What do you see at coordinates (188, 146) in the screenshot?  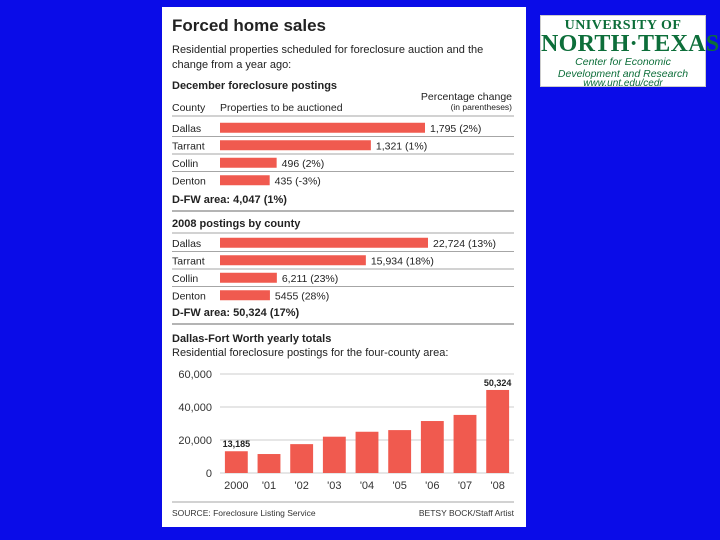 I see `december-label-1: Tarrant` at bounding box center [188, 146].